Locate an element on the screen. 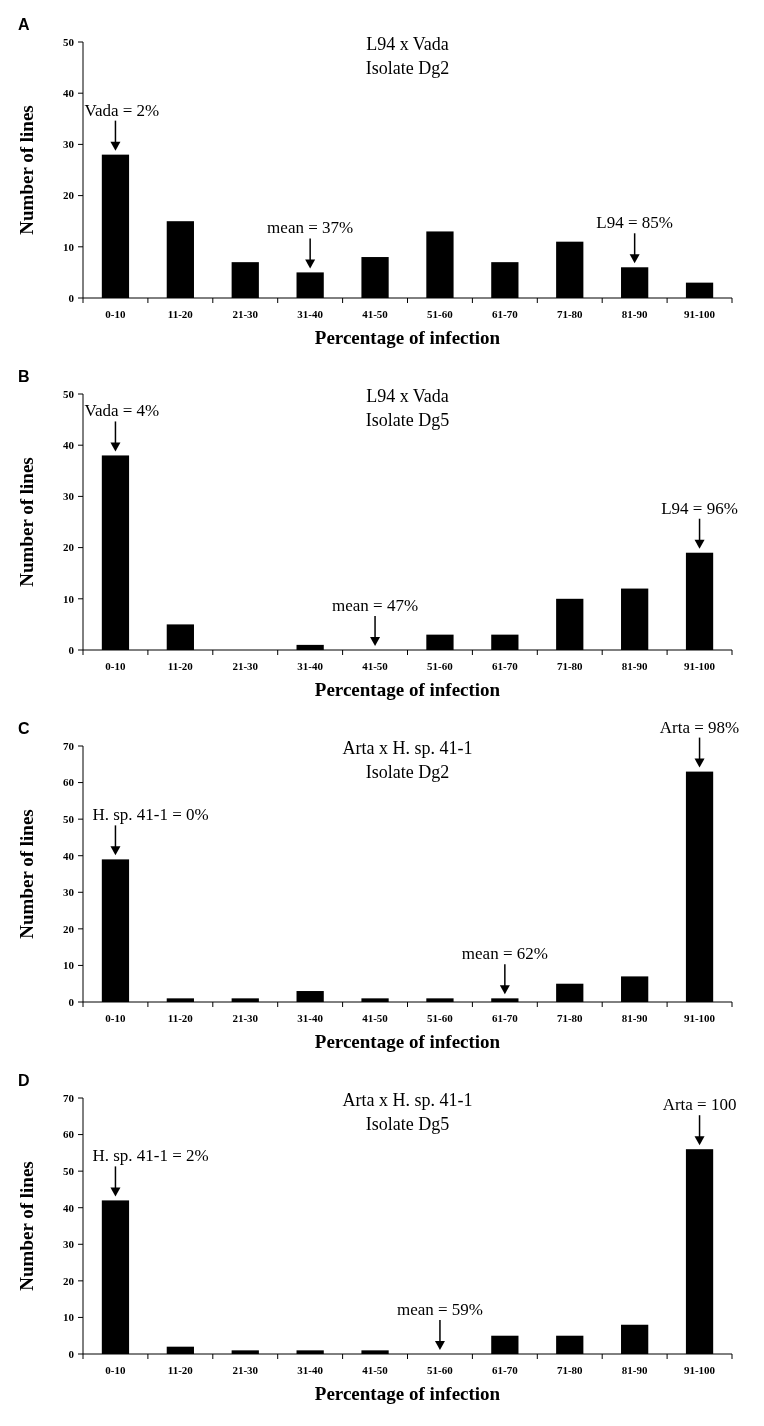 This screenshot has height=1426, width=764. annotation: mean = 59% is located at coordinates (439, 1309).